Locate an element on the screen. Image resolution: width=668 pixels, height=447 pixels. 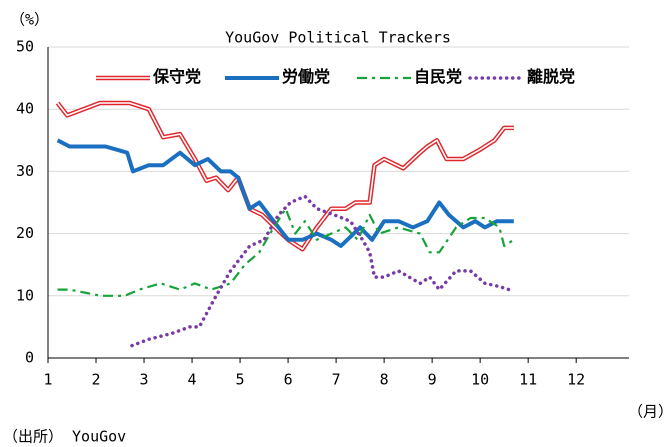
x-tick-label: 12 is located at coordinates (576, 380).